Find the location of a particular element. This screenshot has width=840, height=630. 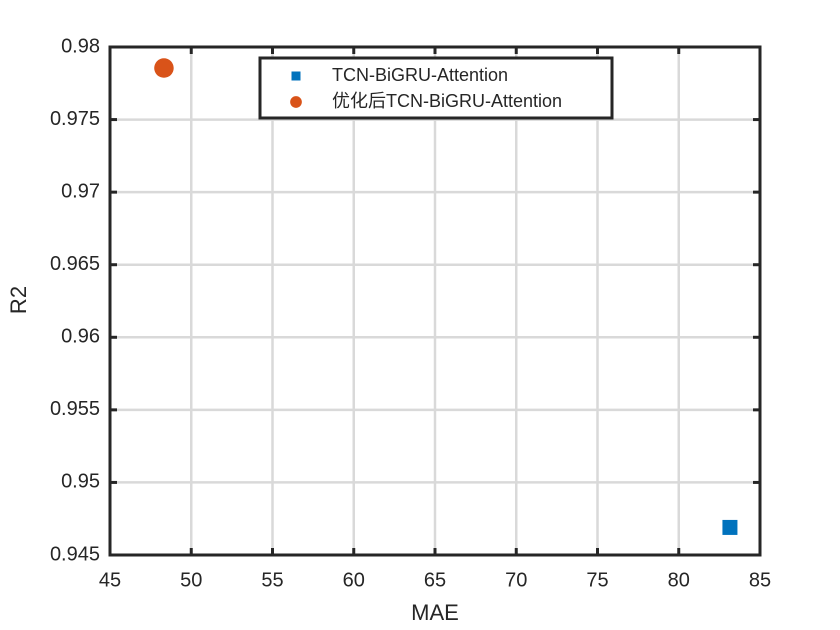

y-tick-label: 0.965 is located at coordinates (75, 264).